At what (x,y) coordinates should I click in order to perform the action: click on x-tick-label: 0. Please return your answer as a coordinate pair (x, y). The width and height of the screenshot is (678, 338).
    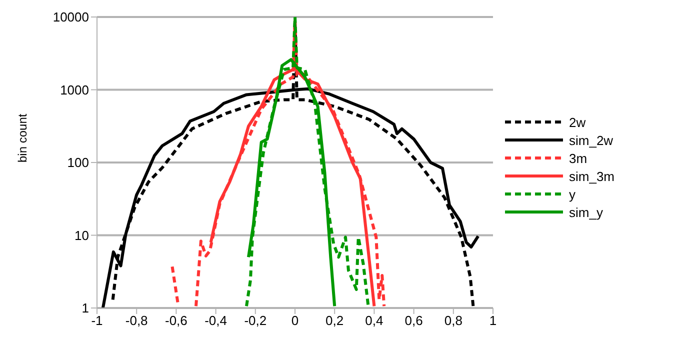
    Looking at the image, I should click on (295, 320).